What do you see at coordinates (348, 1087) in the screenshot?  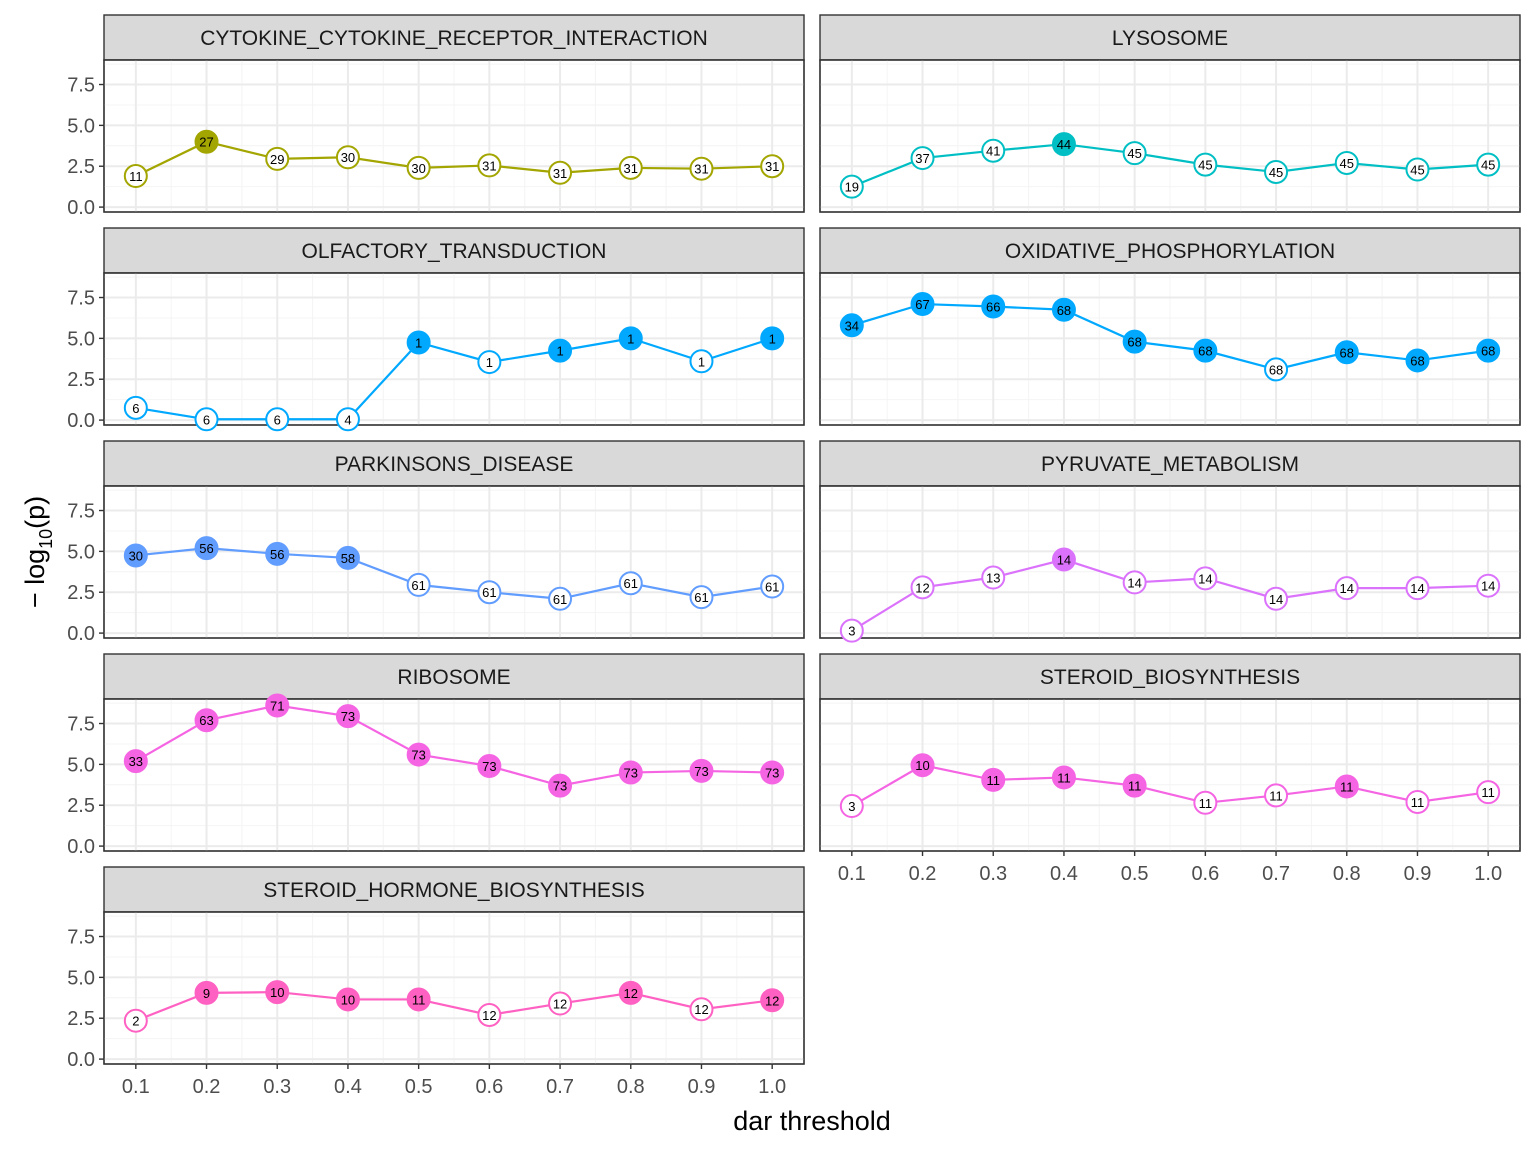 I see `x-tick-label: 0.4` at bounding box center [348, 1087].